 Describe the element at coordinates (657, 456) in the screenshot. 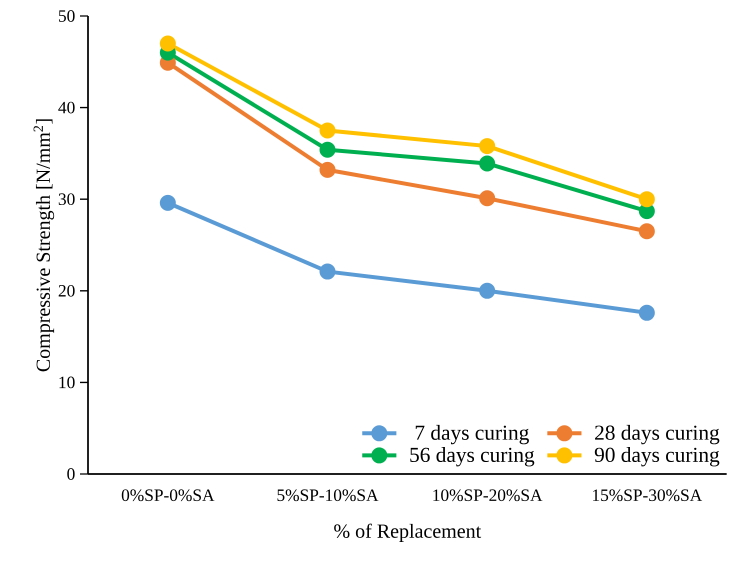

I see `legend-label: 90 days curing` at that location.